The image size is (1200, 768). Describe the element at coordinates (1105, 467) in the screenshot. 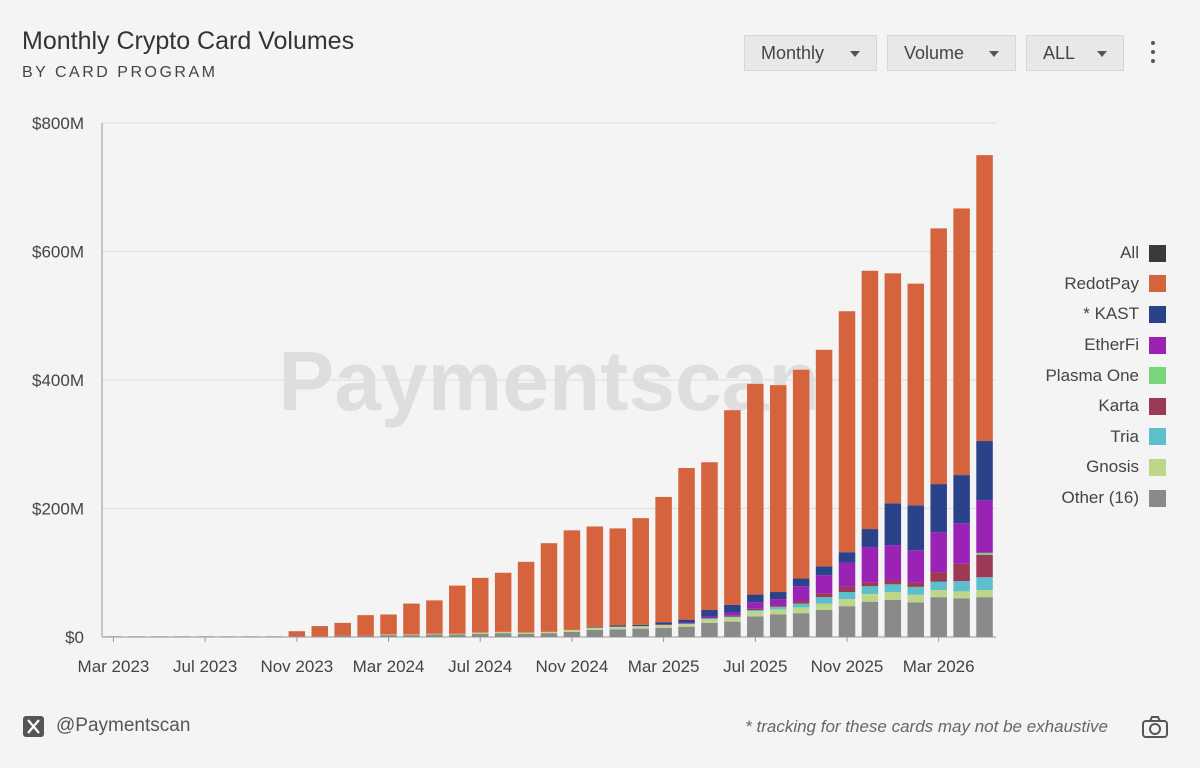

I see `legend-item: Gnosis` at that location.